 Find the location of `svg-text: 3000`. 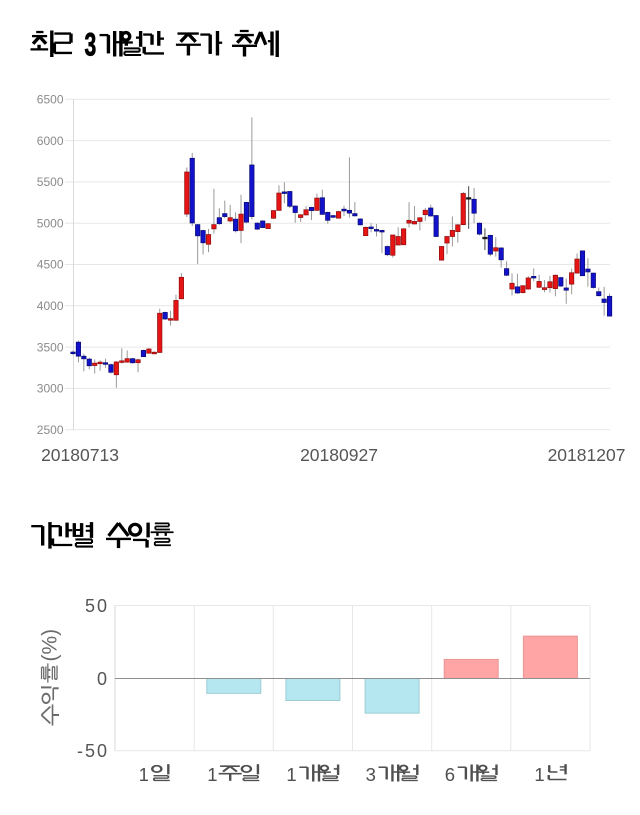

svg-text: 3000 is located at coordinates (50, 389).